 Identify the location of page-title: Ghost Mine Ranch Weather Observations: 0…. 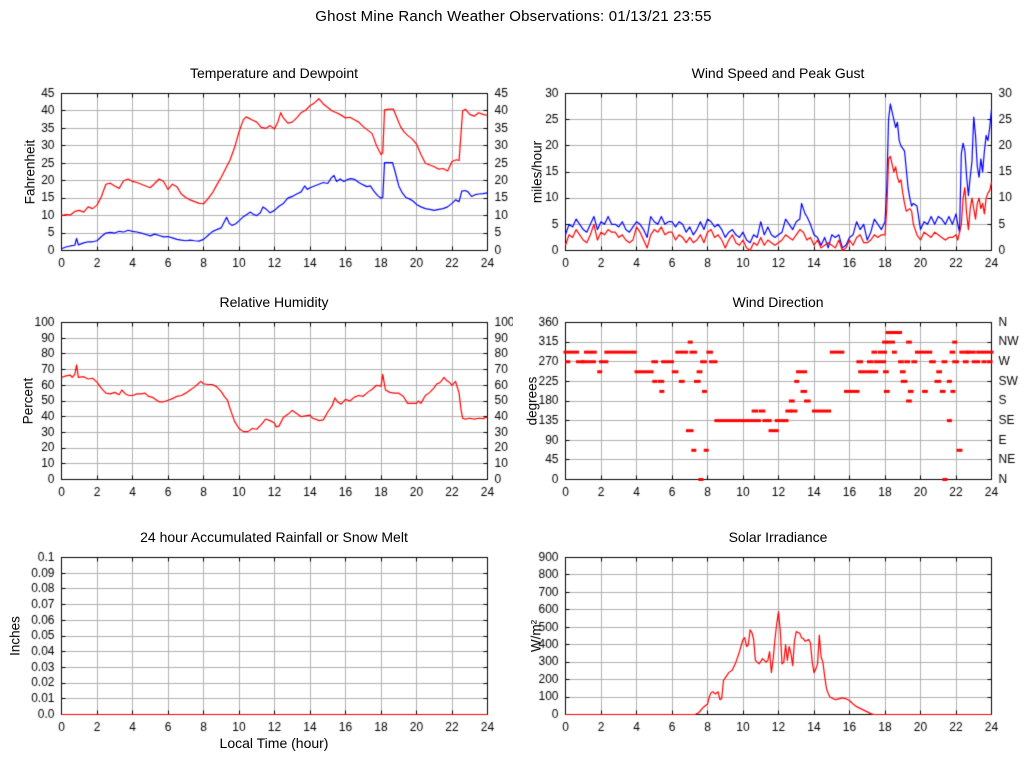
(513, 16).